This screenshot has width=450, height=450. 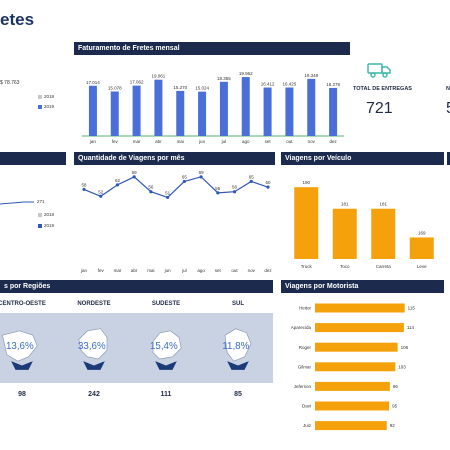 What do you see at coordinates (362, 158) in the screenshot?
I see `veiculo-header: Viagens por Veículo` at bounding box center [362, 158].